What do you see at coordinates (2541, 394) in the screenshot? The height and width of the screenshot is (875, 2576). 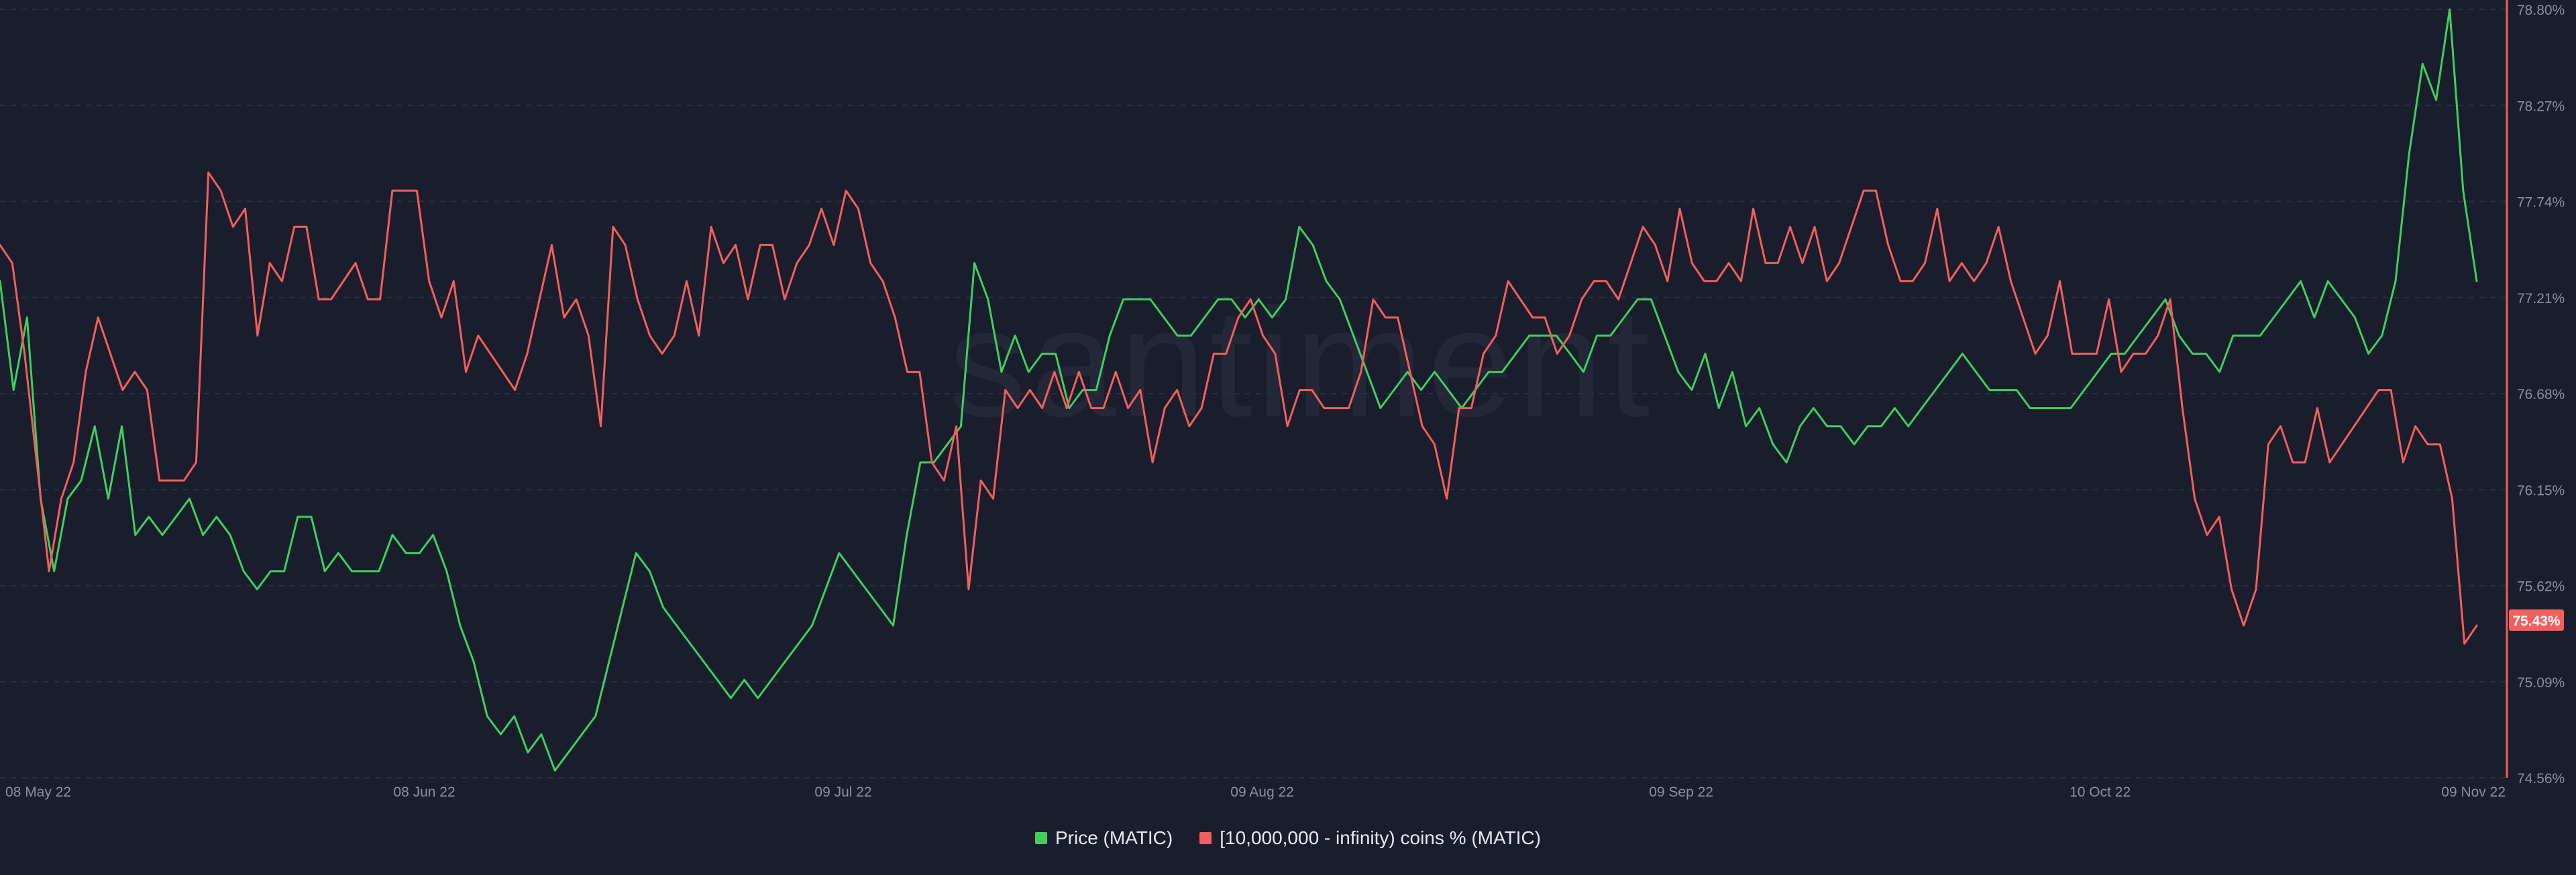 I see `y-tick-label: 76.68%` at bounding box center [2541, 394].